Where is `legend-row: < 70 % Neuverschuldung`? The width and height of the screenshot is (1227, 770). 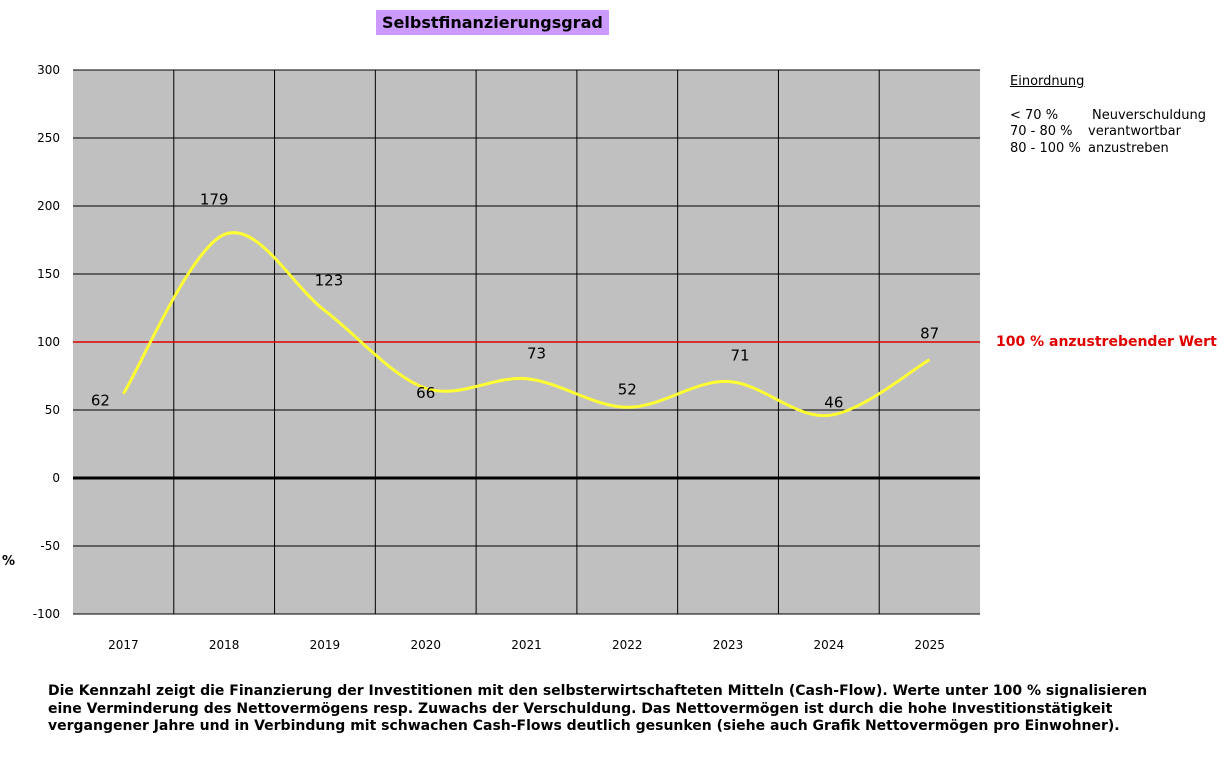 legend-row: < 70 % Neuverschuldung is located at coordinates (1108, 116).